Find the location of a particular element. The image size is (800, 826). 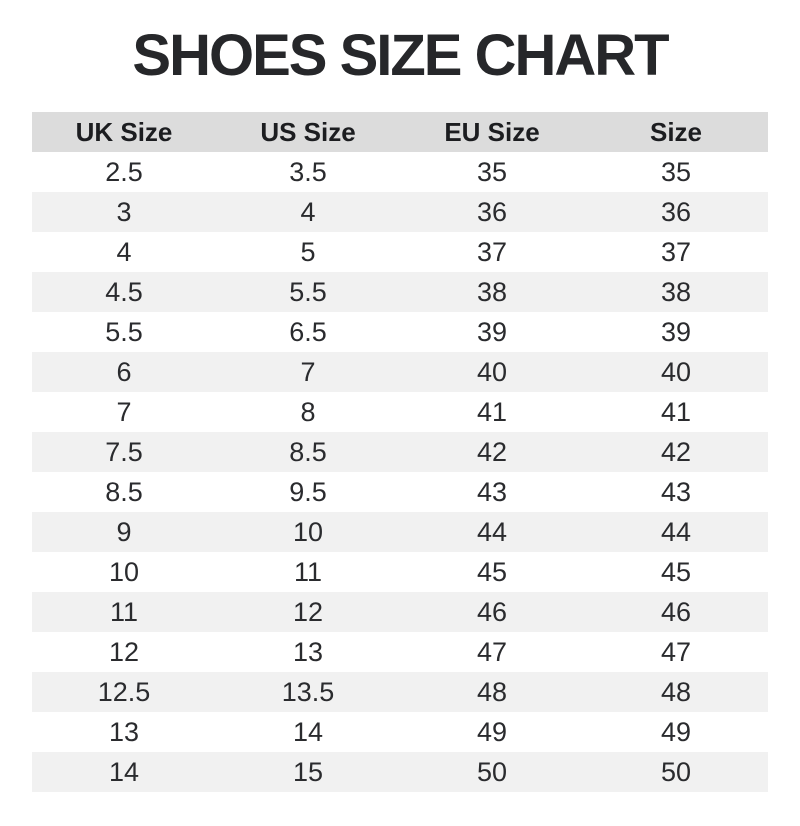

table-cell: 5 is located at coordinates (308, 251).